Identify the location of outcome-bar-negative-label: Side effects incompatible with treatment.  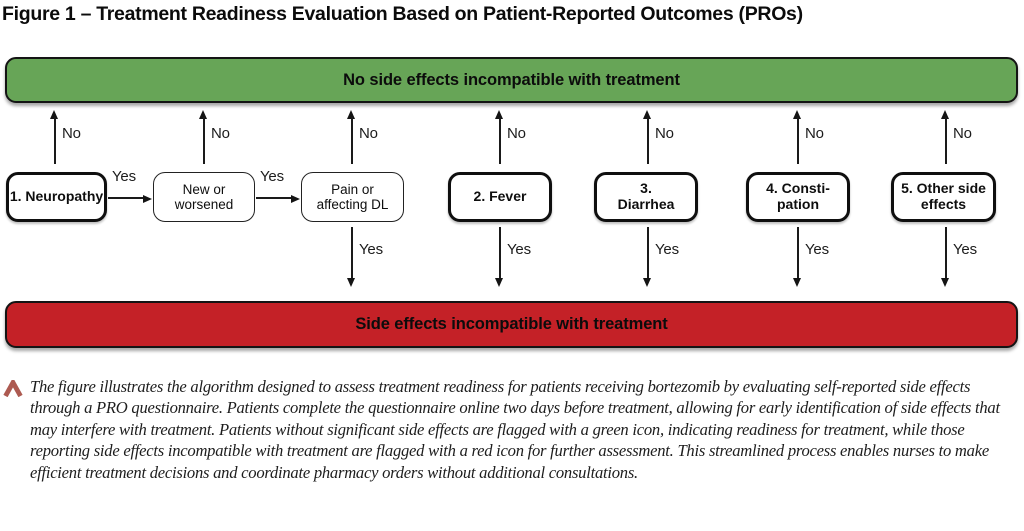
(511, 324).